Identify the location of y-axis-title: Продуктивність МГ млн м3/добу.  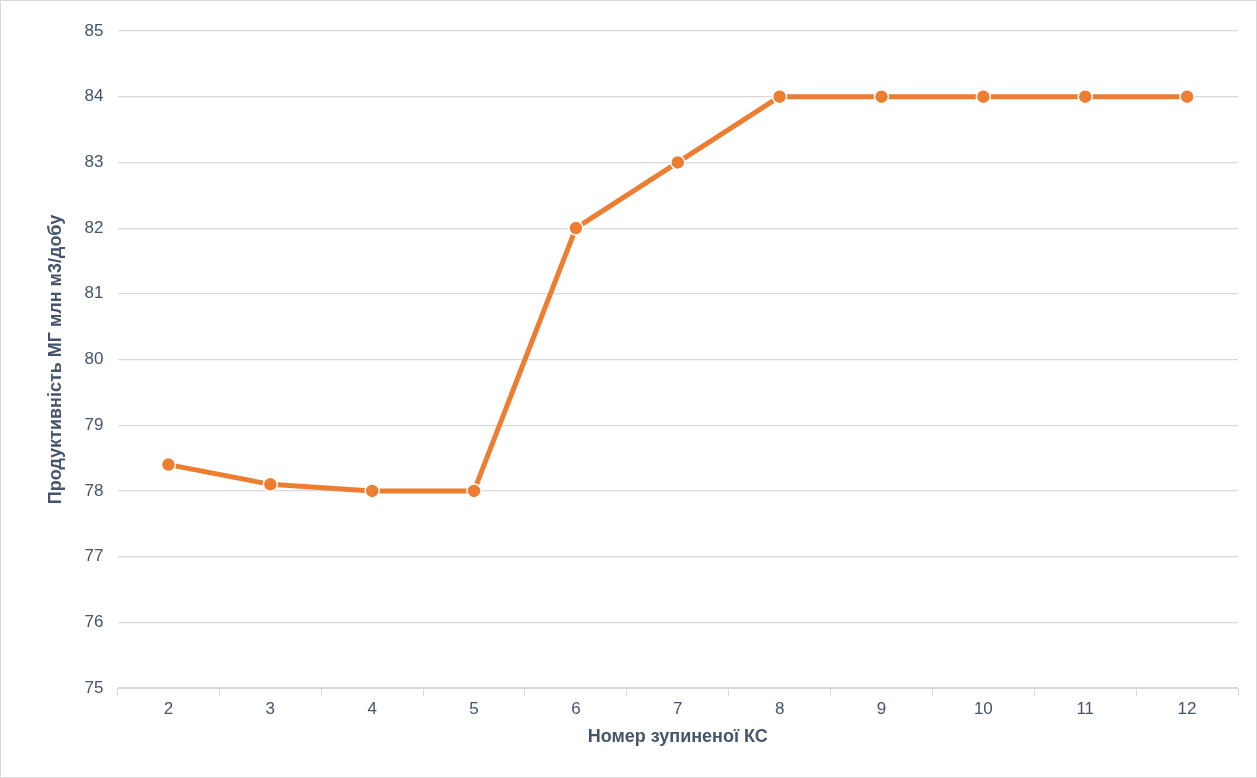
(54, 359).